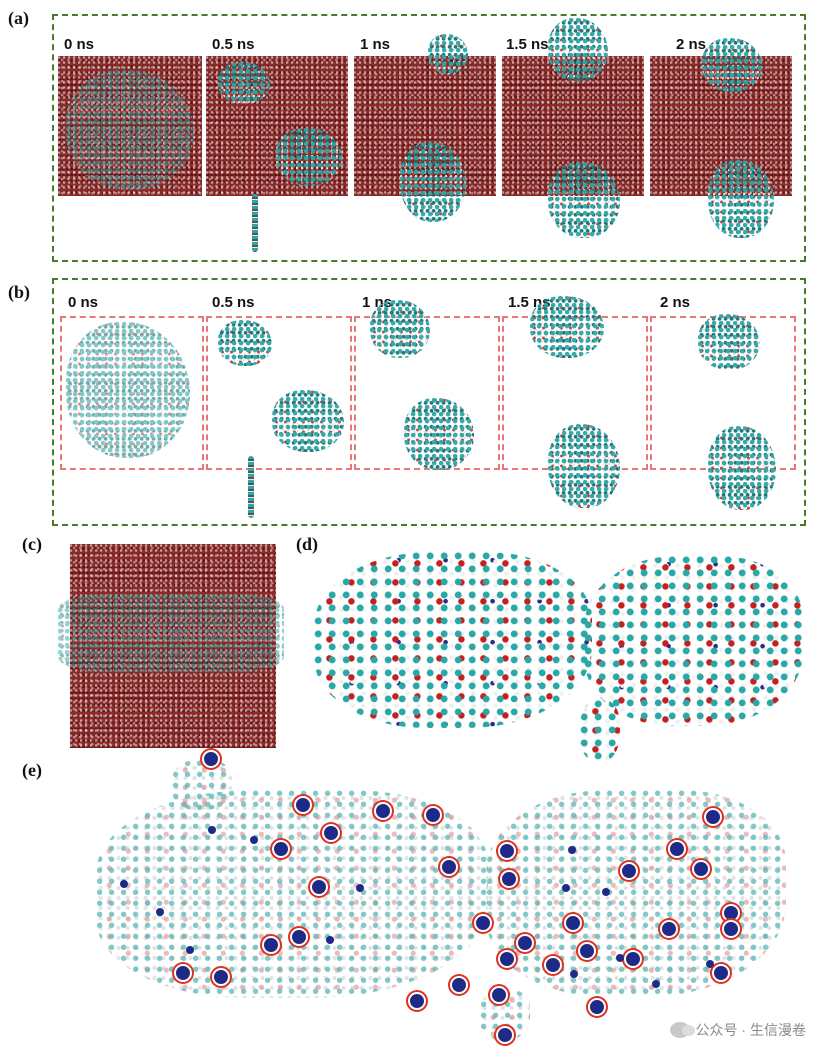 The image size is (832, 1056). What do you see at coordinates (732, 65) in the screenshot?
I see `aggregate-a-2ns-top` at bounding box center [732, 65].